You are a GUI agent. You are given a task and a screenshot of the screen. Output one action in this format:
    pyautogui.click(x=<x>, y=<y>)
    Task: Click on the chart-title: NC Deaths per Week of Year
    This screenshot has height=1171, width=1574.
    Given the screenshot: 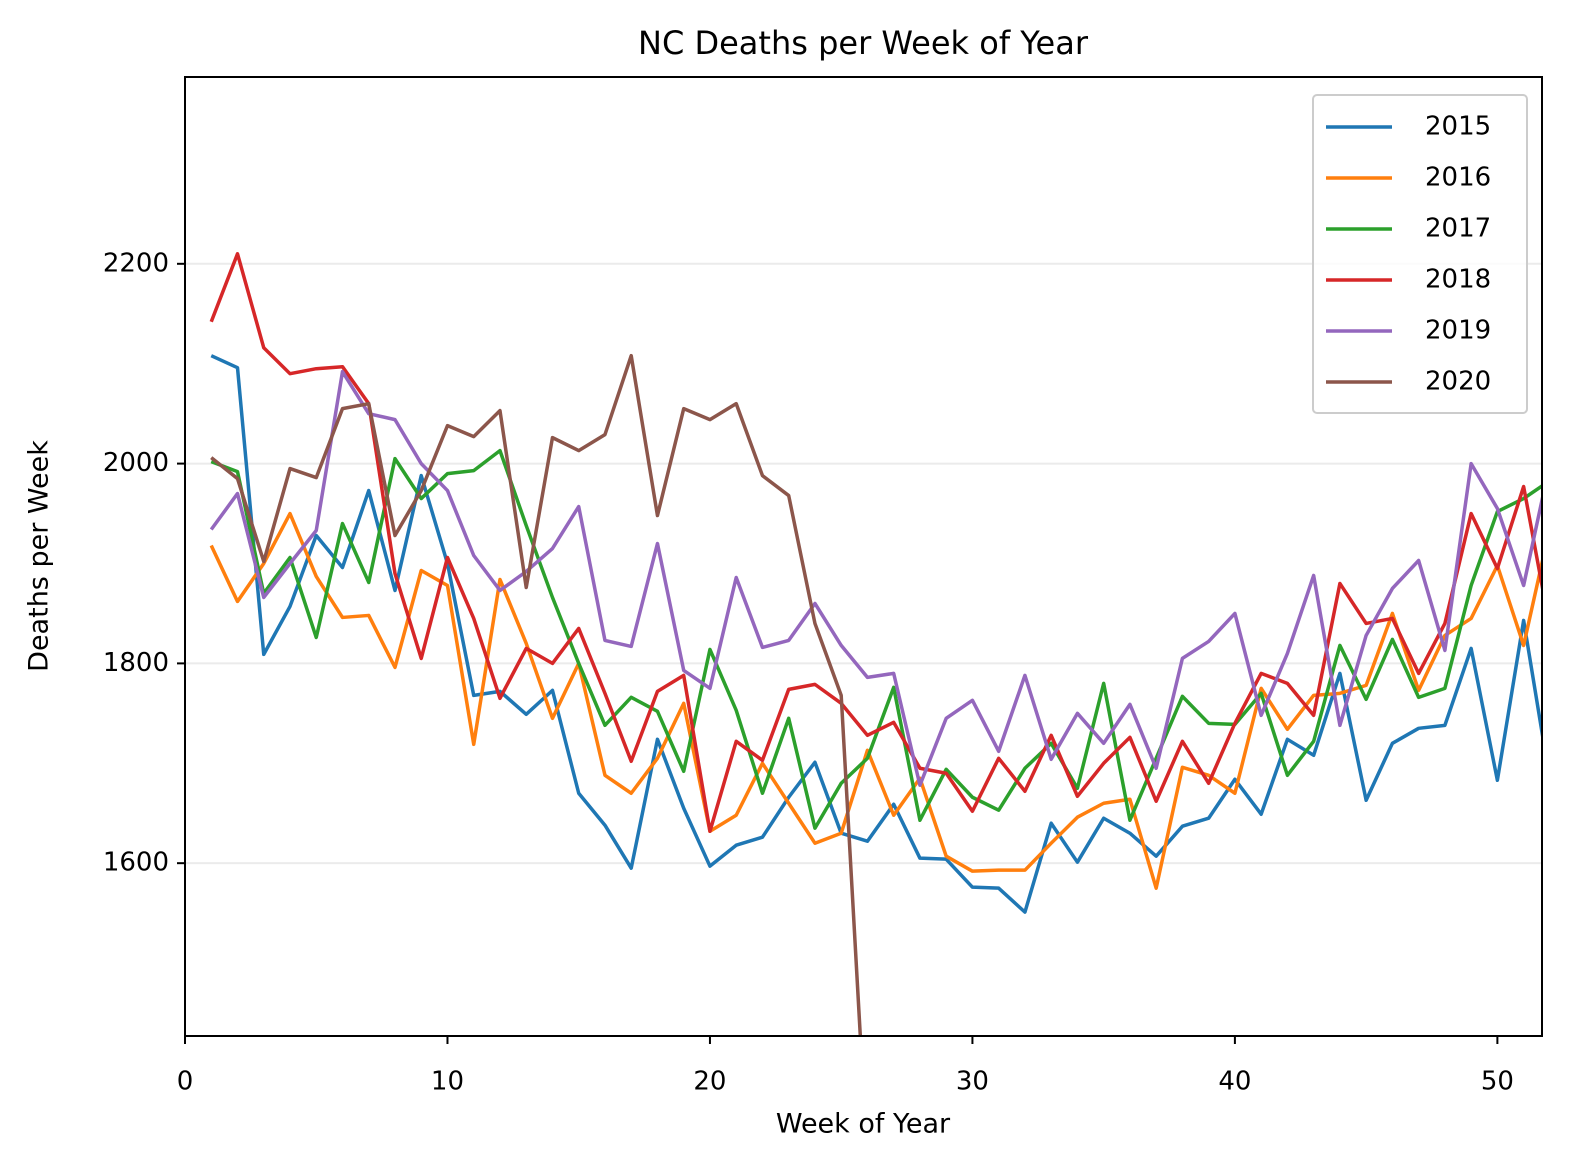 What is the action you would take?
    pyautogui.click(x=863, y=43)
    